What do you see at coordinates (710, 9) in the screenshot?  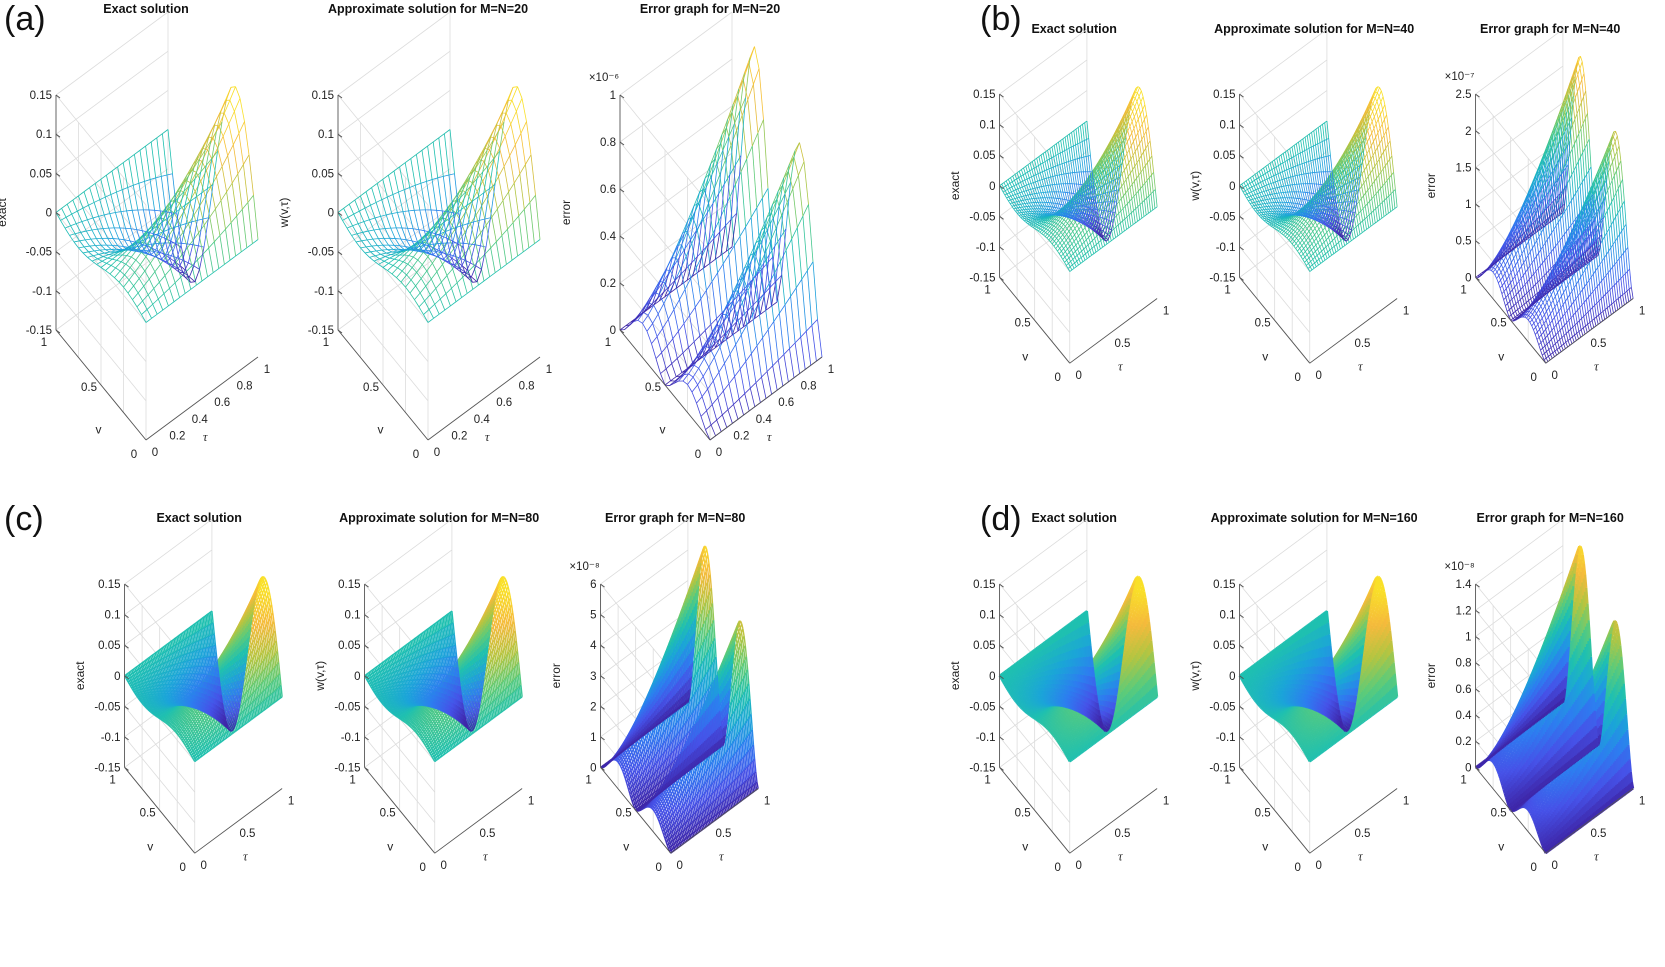 I see `plot-title: Error graph for M=N=20` at bounding box center [710, 9].